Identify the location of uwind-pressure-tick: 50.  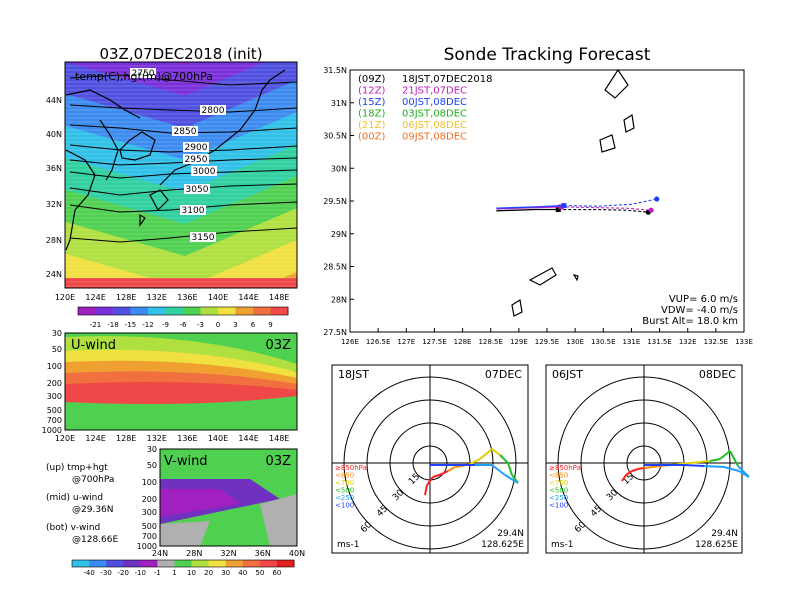
(57, 349).